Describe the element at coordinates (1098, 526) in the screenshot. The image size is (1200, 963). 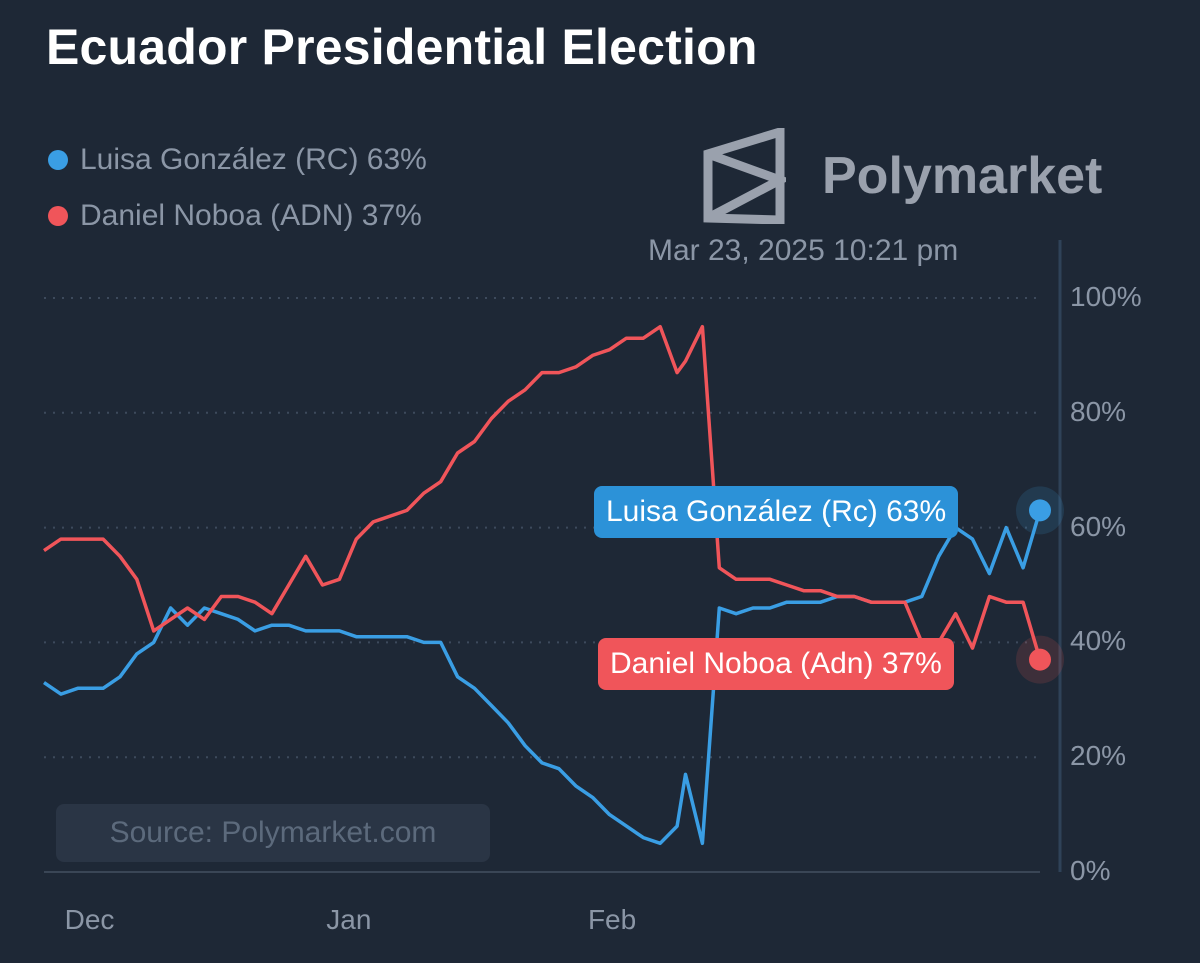
I see `y-tick-label: 60%` at that location.